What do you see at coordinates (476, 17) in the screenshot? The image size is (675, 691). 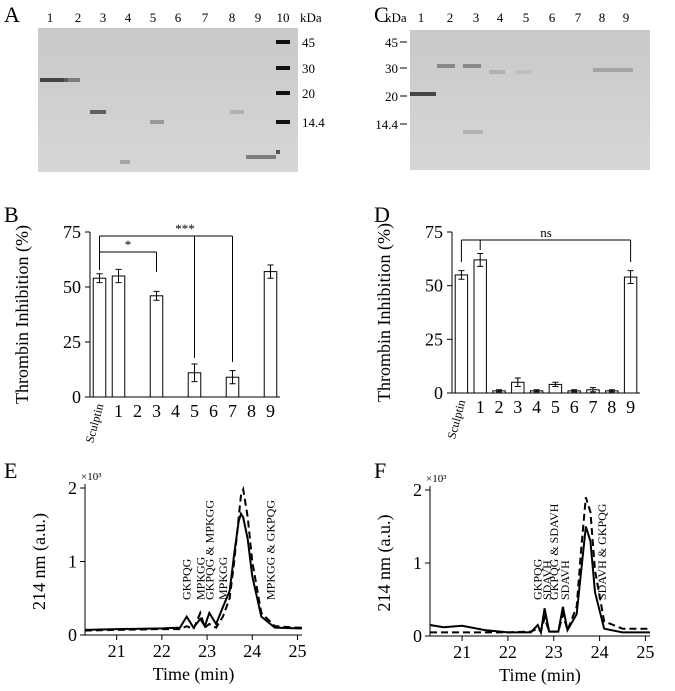 I see `lane-label: 3` at bounding box center [476, 17].